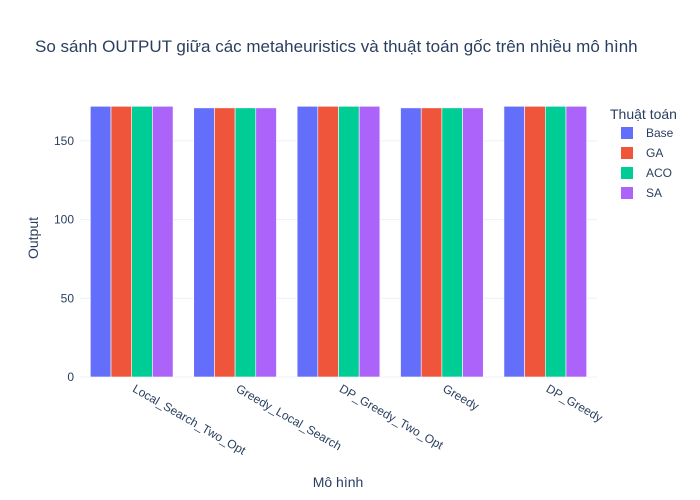  What do you see at coordinates (643, 153) in the screenshot?
I see `legend: Thuật toán Base GA ACO SA` at bounding box center [643, 153].